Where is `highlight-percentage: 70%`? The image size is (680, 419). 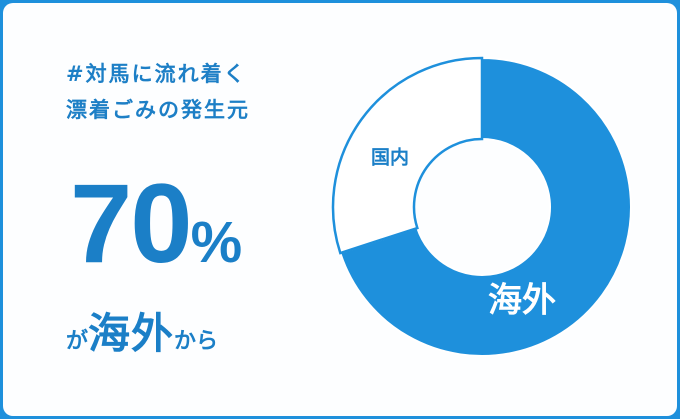
highlight-percentage: 70% is located at coordinates (156, 224).